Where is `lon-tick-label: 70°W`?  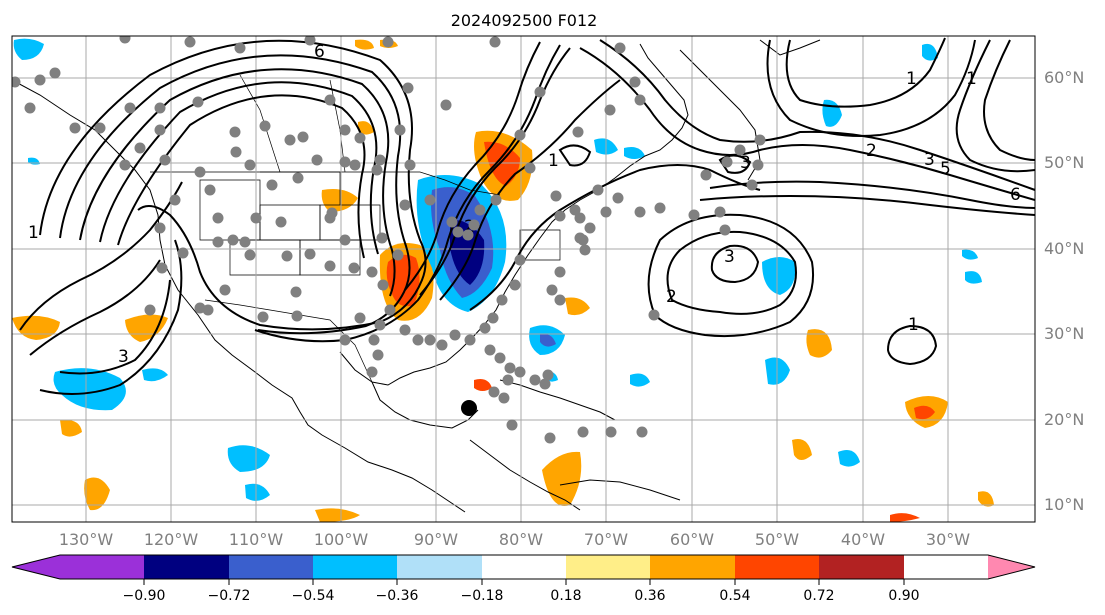
lon-tick-label: 70°W is located at coordinates (606, 539).